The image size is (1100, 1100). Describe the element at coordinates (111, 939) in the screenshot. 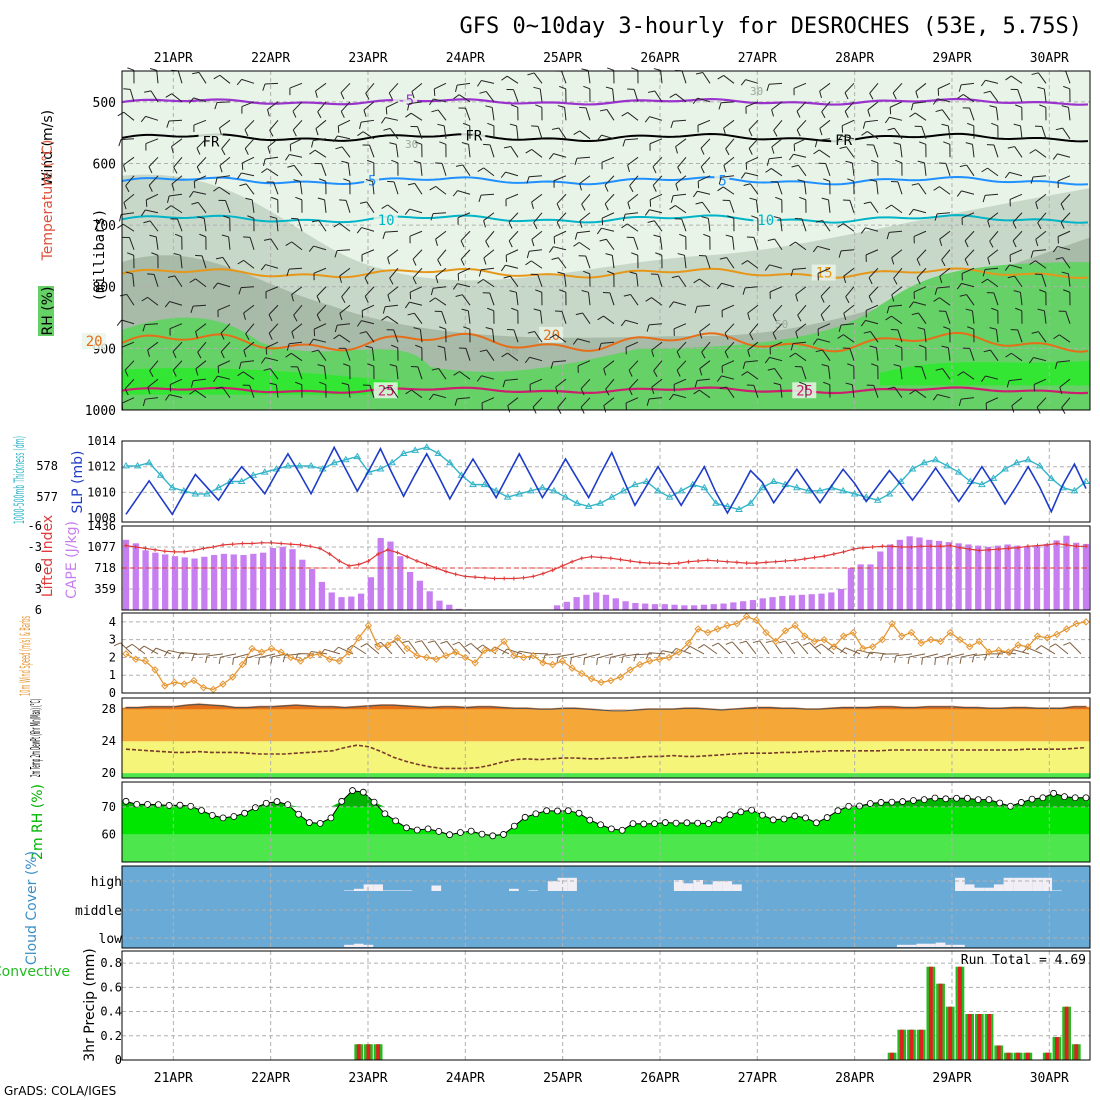

I see `cloud-tick-label: low` at that location.